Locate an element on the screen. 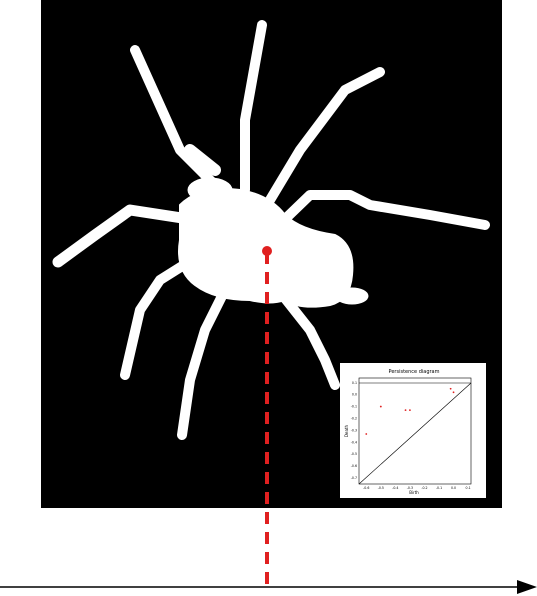 Image resolution: width=537 pixels, height=596 pixels. x-tick-label: 0.1 is located at coordinates (468, 488).